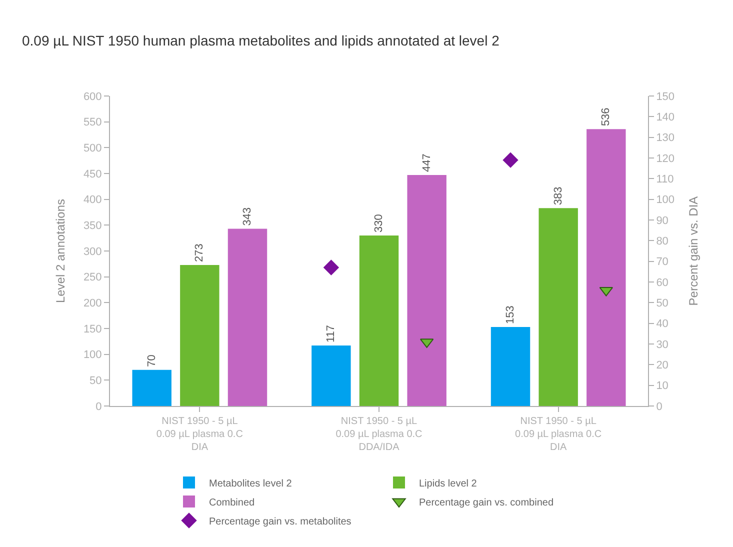  What do you see at coordinates (659, 406) in the screenshot?
I see `y2-tick-label: 0` at bounding box center [659, 406].